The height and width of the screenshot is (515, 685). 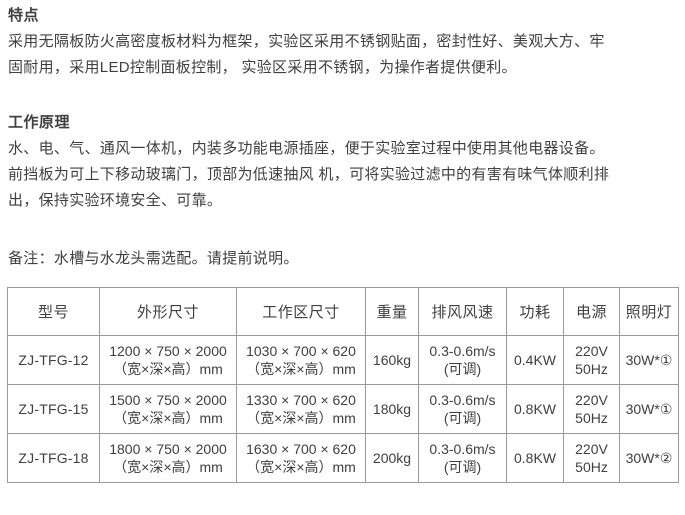 I want to click on cell-weight: 180kg, so click(x=392, y=409).